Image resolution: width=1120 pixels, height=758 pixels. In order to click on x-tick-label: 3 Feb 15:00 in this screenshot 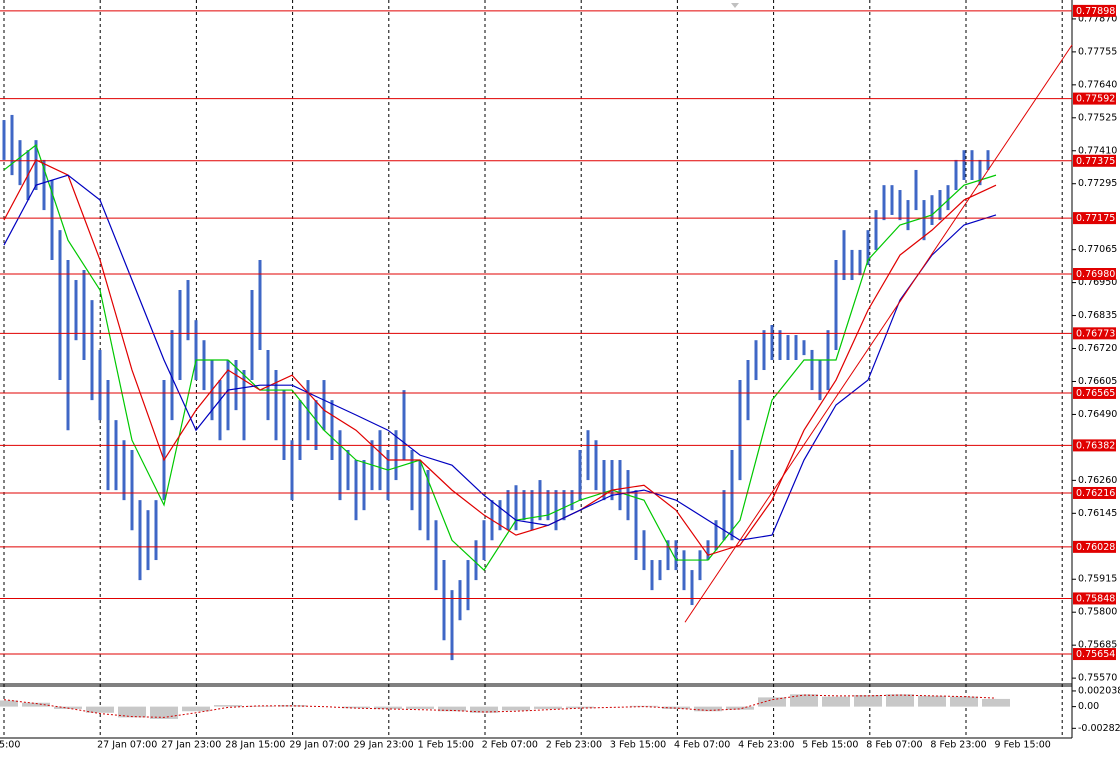, I will do `click(638, 745)`.